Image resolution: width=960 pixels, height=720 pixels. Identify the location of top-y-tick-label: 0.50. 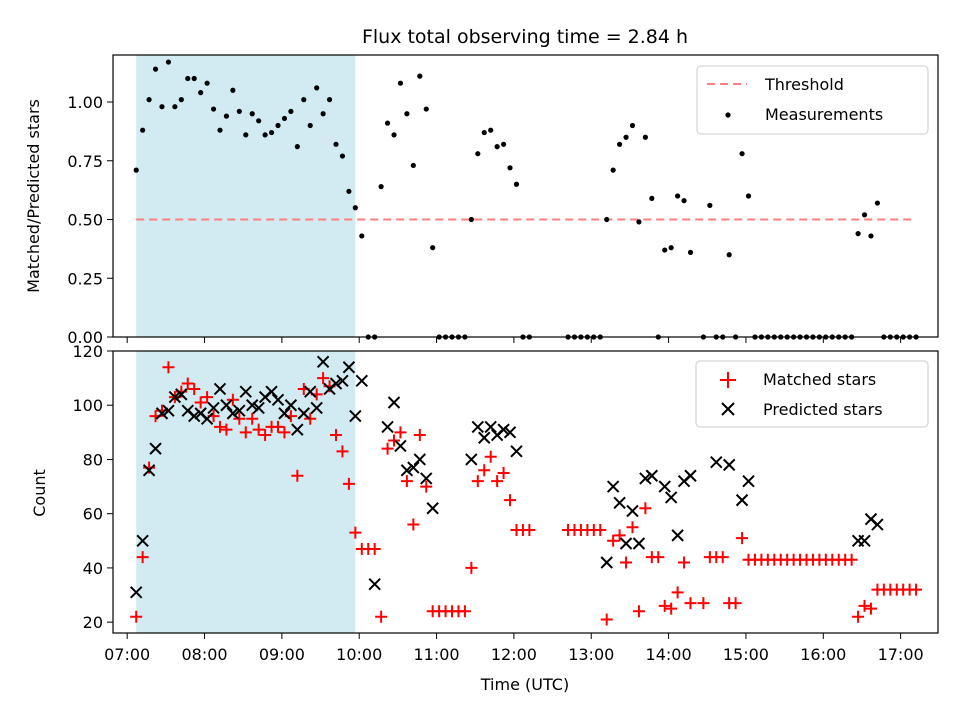
(85, 220).